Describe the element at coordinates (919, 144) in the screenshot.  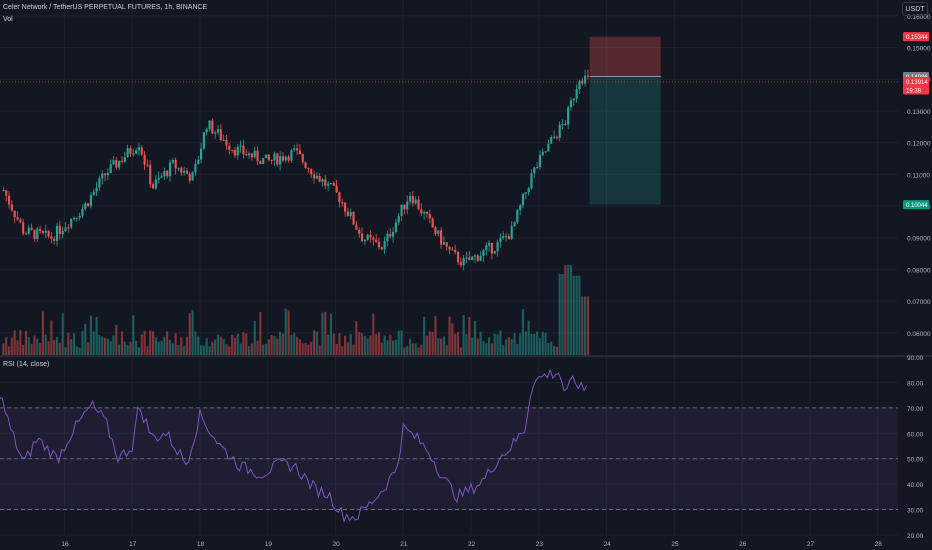
I see `price-tick-label: 0.12000` at that location.